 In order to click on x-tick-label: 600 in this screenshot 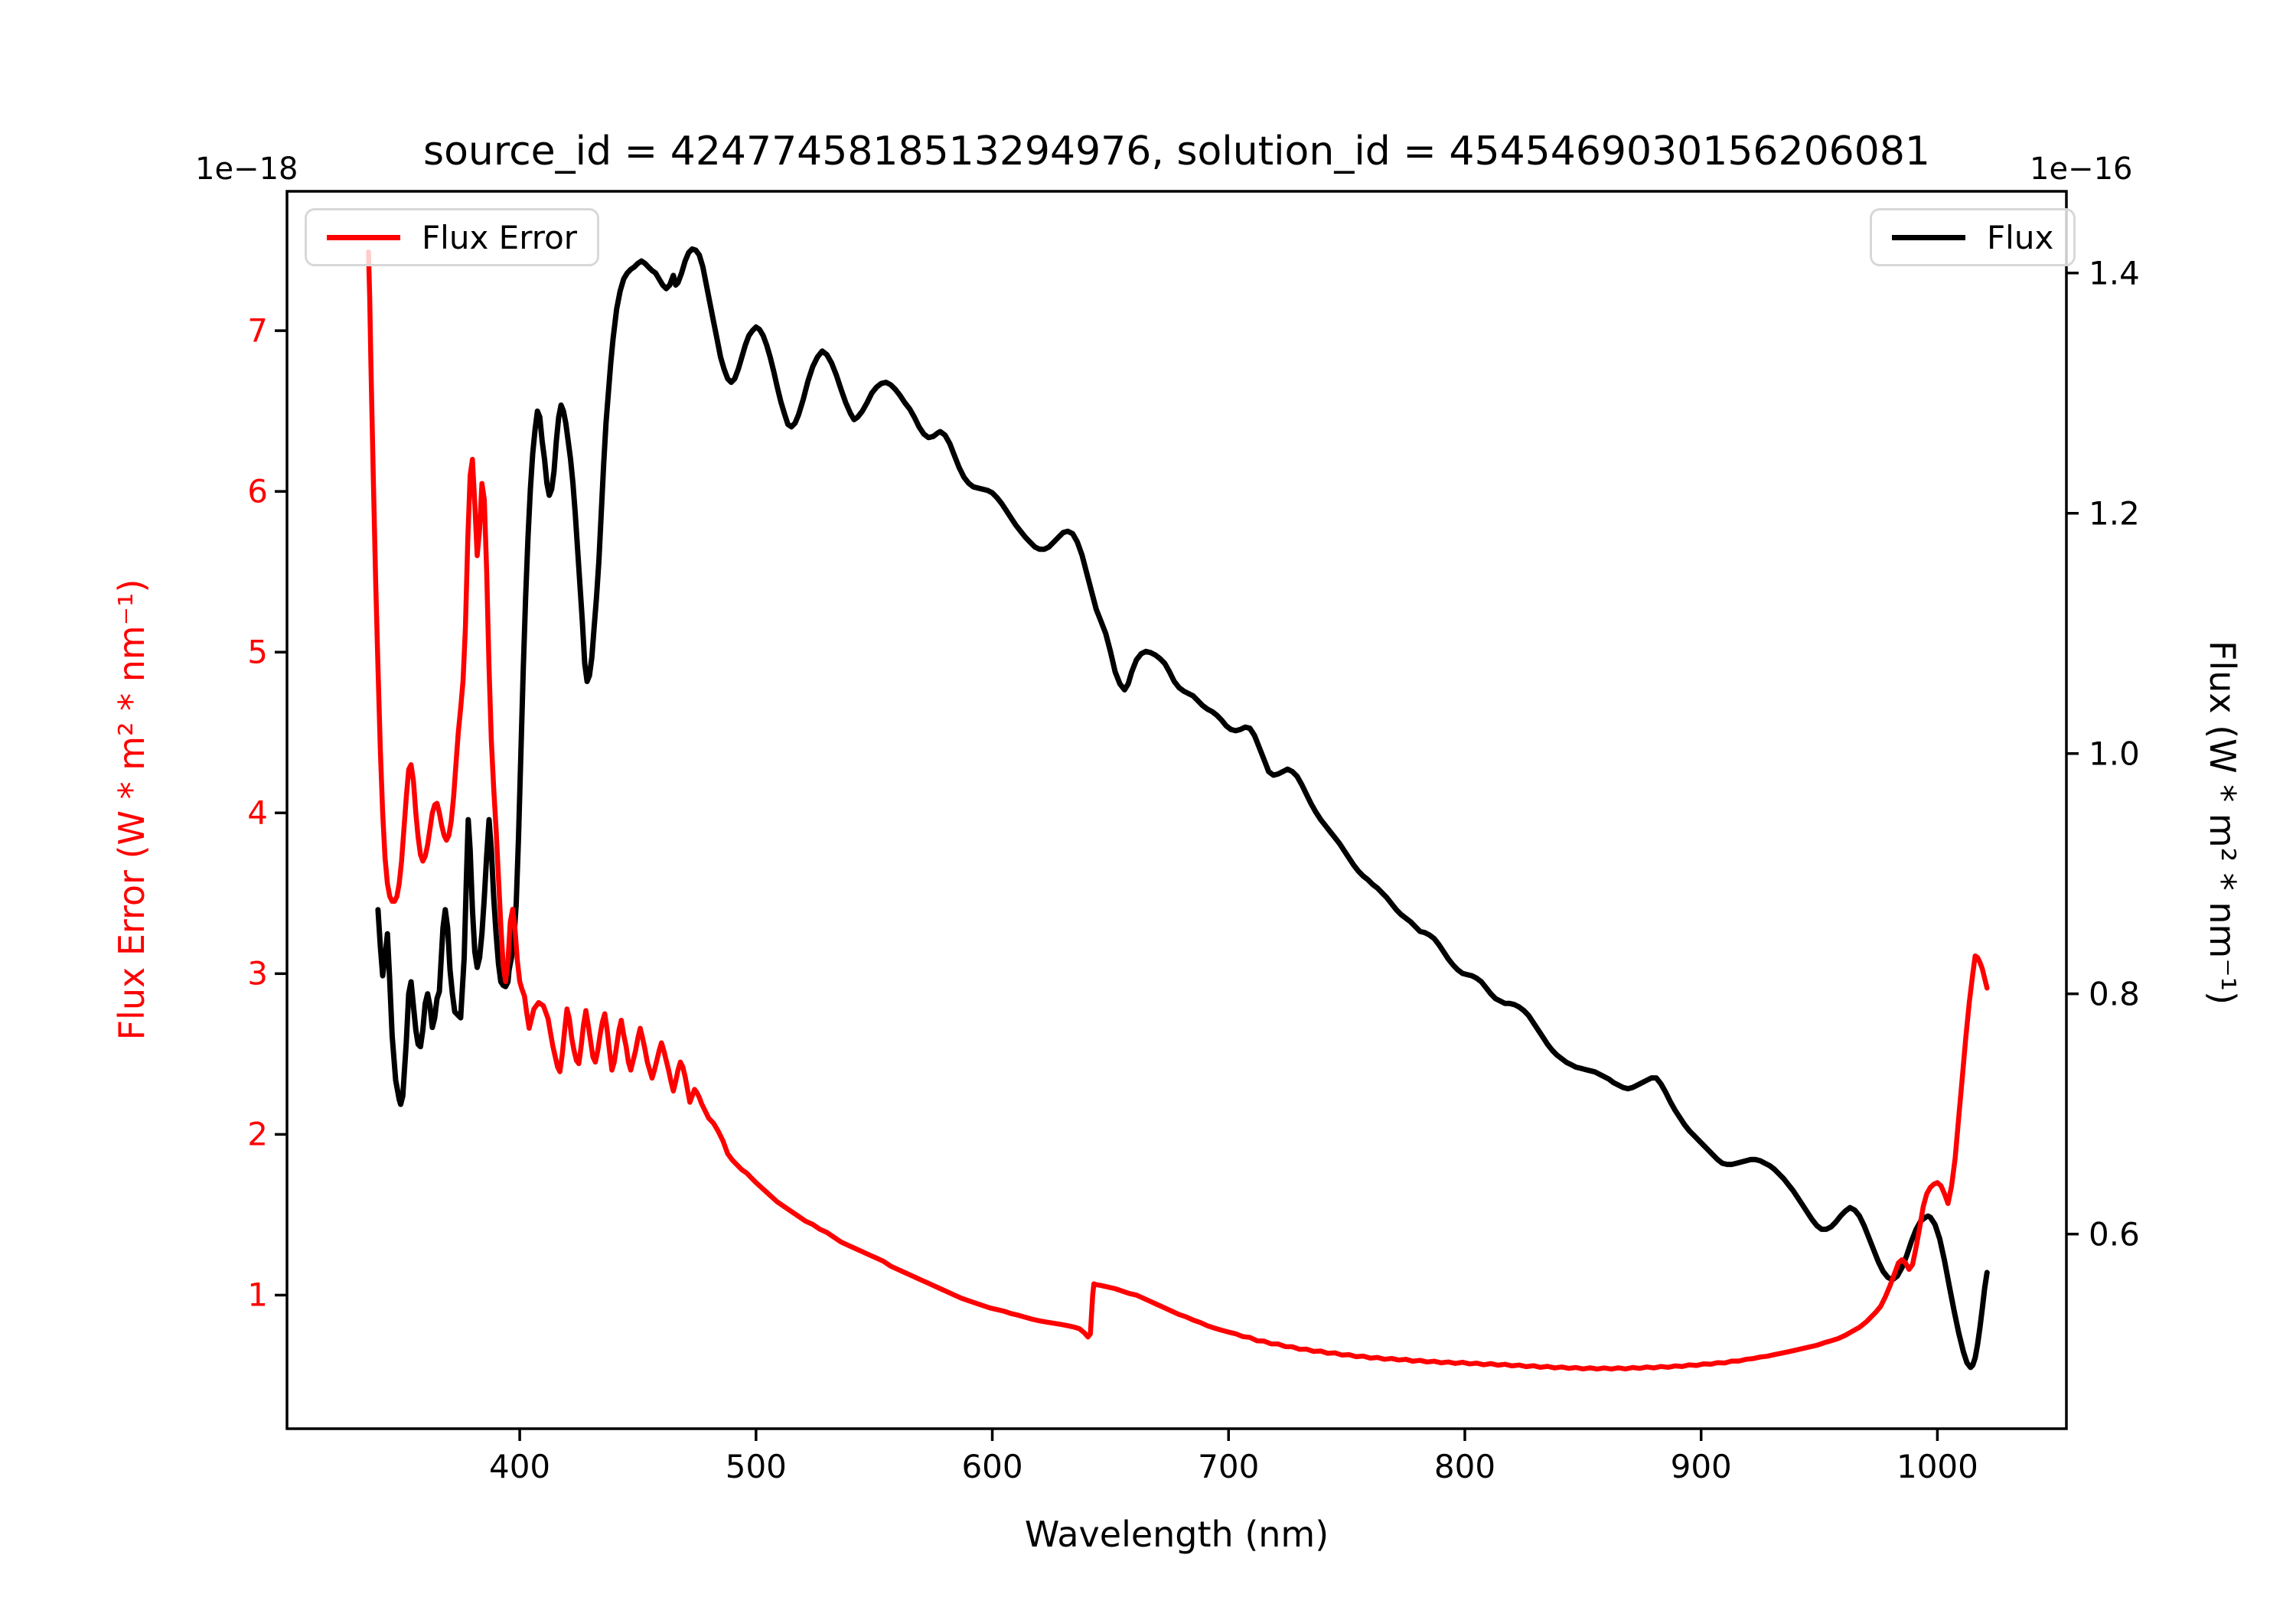, I will do `click(992, 1466)`.